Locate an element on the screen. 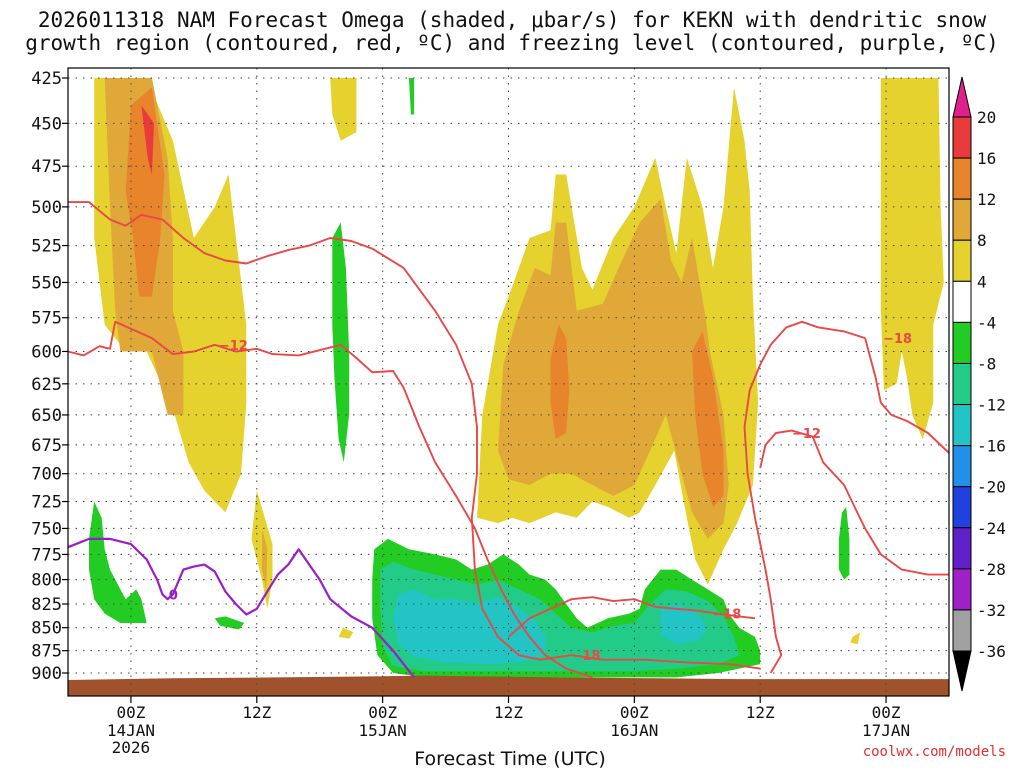 The image size is (1024, 768). colorbar-label: -16 is located at coordinates (991, 446).